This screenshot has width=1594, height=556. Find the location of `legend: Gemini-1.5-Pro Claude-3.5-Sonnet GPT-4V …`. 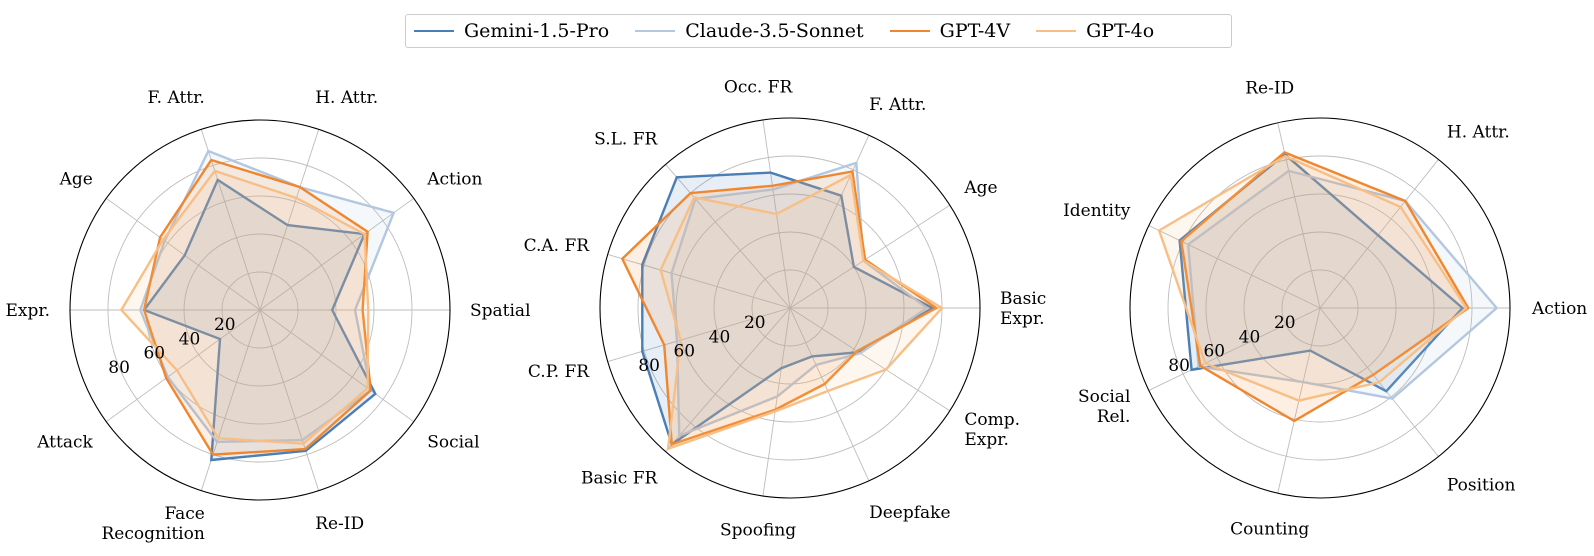

legend: Gemini-1.5-Pro Claude-3.5-Sonnet GPT-4V … is located at coordinates (818, 31).